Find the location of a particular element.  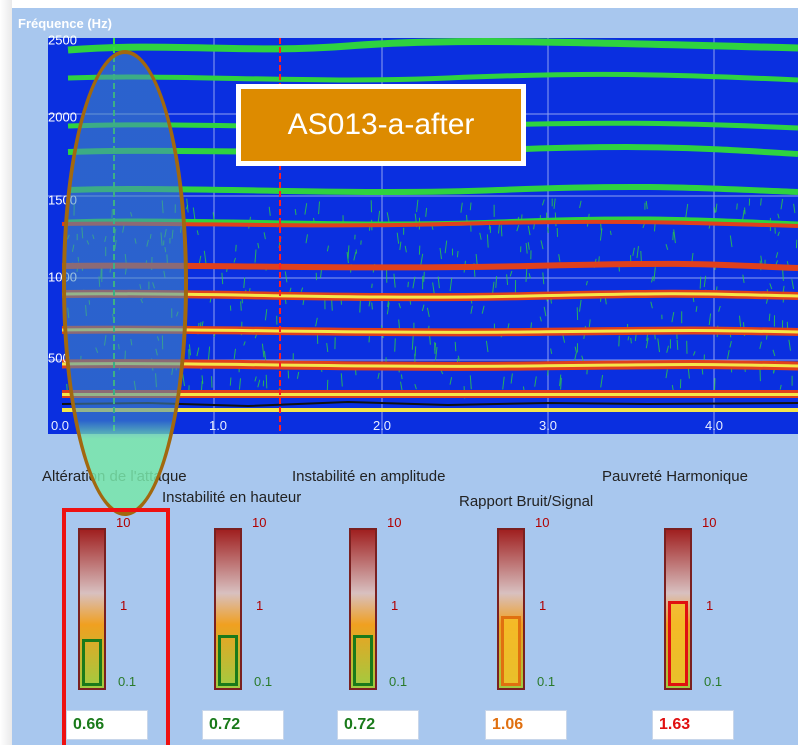

value-harmonic-poverty: 1.63 is located at coordinates (693, 725).